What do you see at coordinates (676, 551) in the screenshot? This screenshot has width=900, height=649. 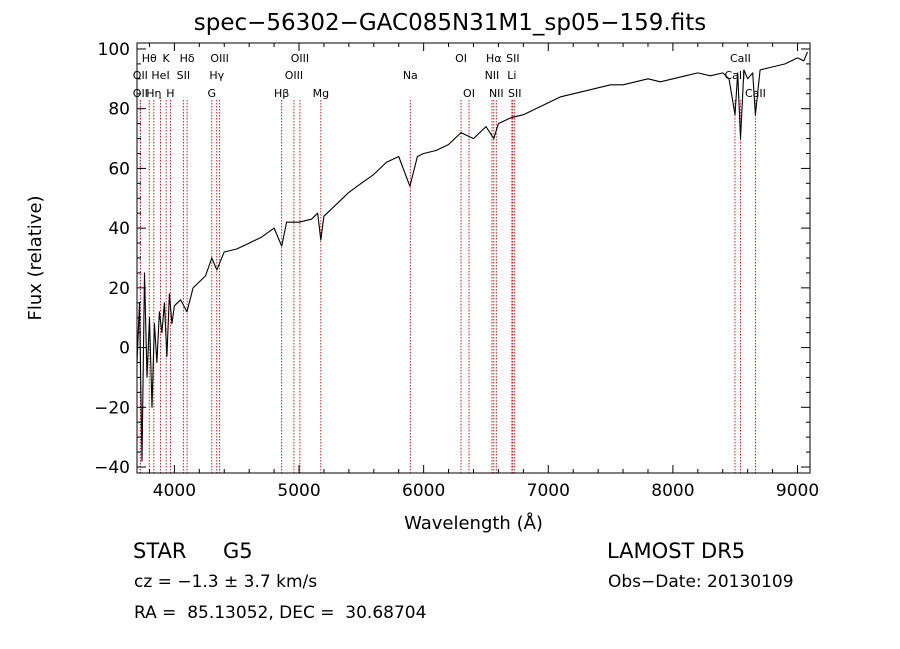 I see `data-release: LAMOST DR5` at bounding box center [676, 551].